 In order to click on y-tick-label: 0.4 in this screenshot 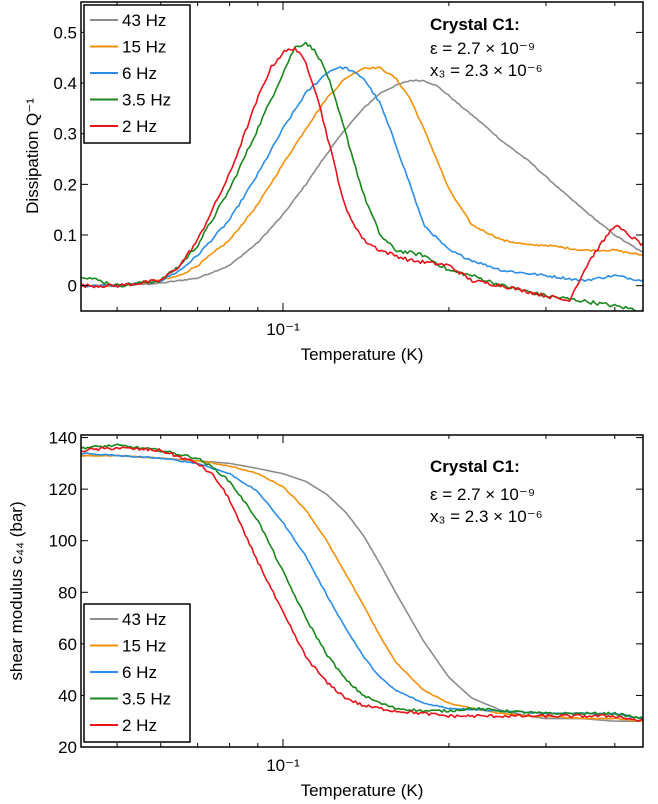, I will do `click(65, 83)`.